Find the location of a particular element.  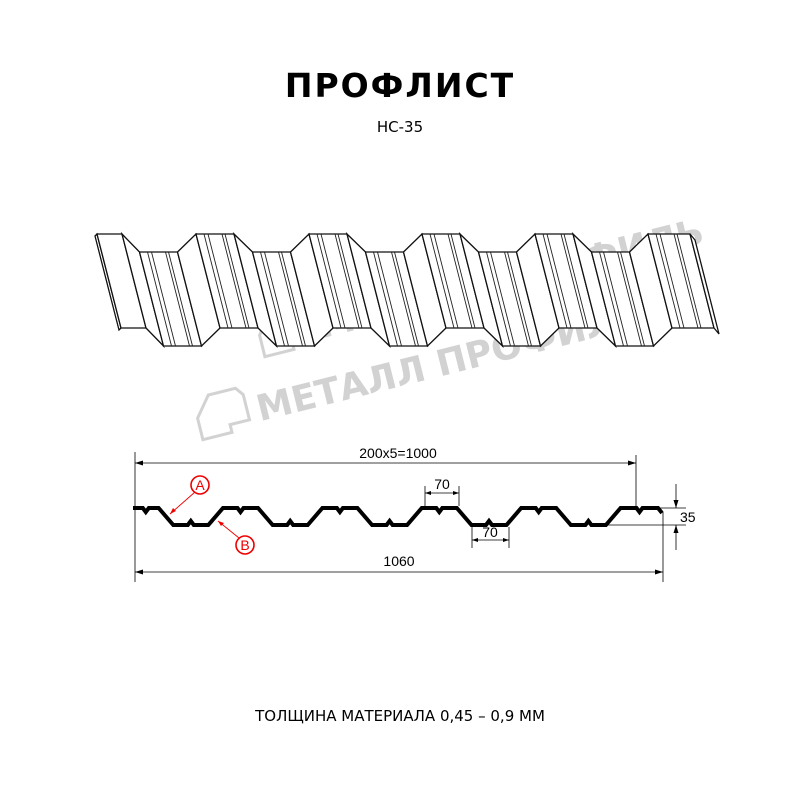

profile-section is located at coordinates (398, 516).